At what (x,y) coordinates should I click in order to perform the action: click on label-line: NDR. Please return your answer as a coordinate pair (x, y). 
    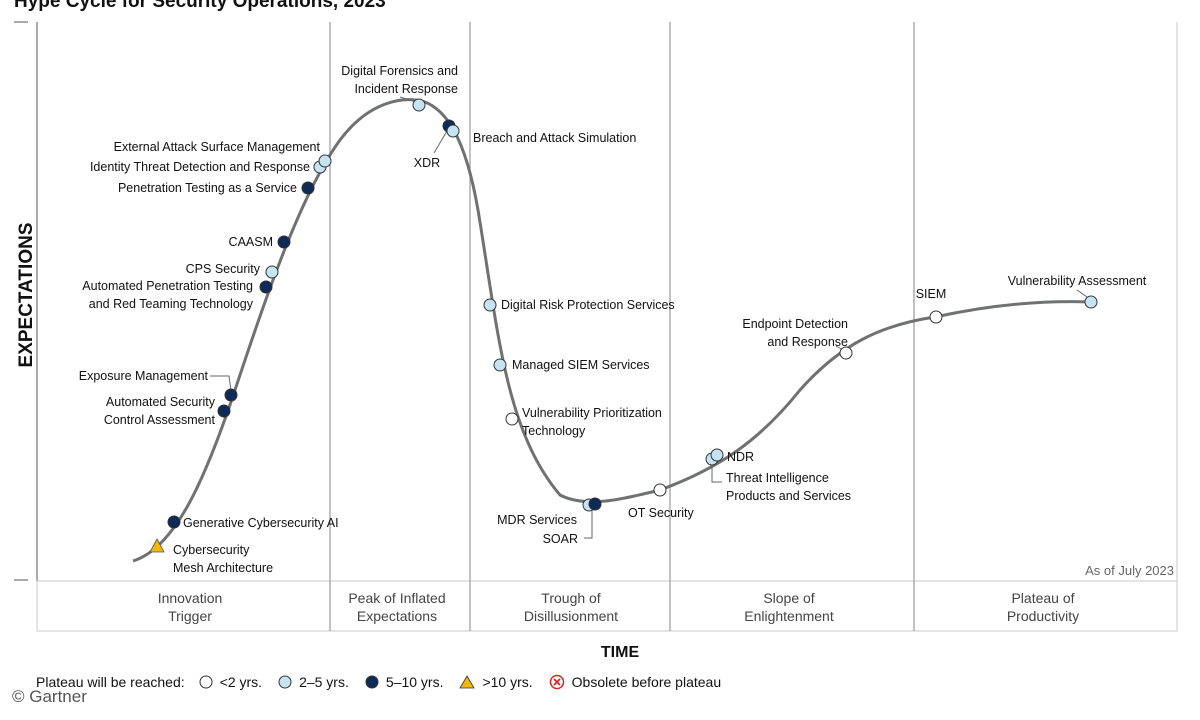
    Looking at the image, I should click on (740, 457).